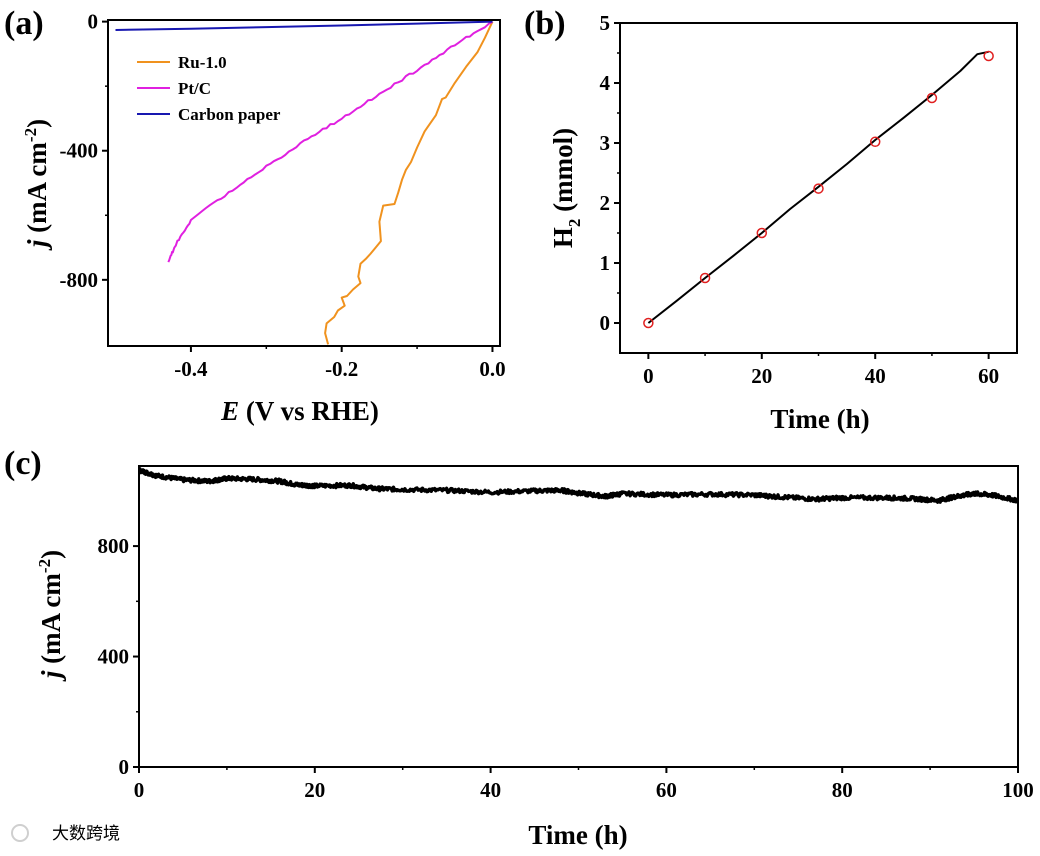 The height and width of the screenshot is (856, 1040). I want to click on panel-a-x-tick-label: 0.0, so click(492, 369).